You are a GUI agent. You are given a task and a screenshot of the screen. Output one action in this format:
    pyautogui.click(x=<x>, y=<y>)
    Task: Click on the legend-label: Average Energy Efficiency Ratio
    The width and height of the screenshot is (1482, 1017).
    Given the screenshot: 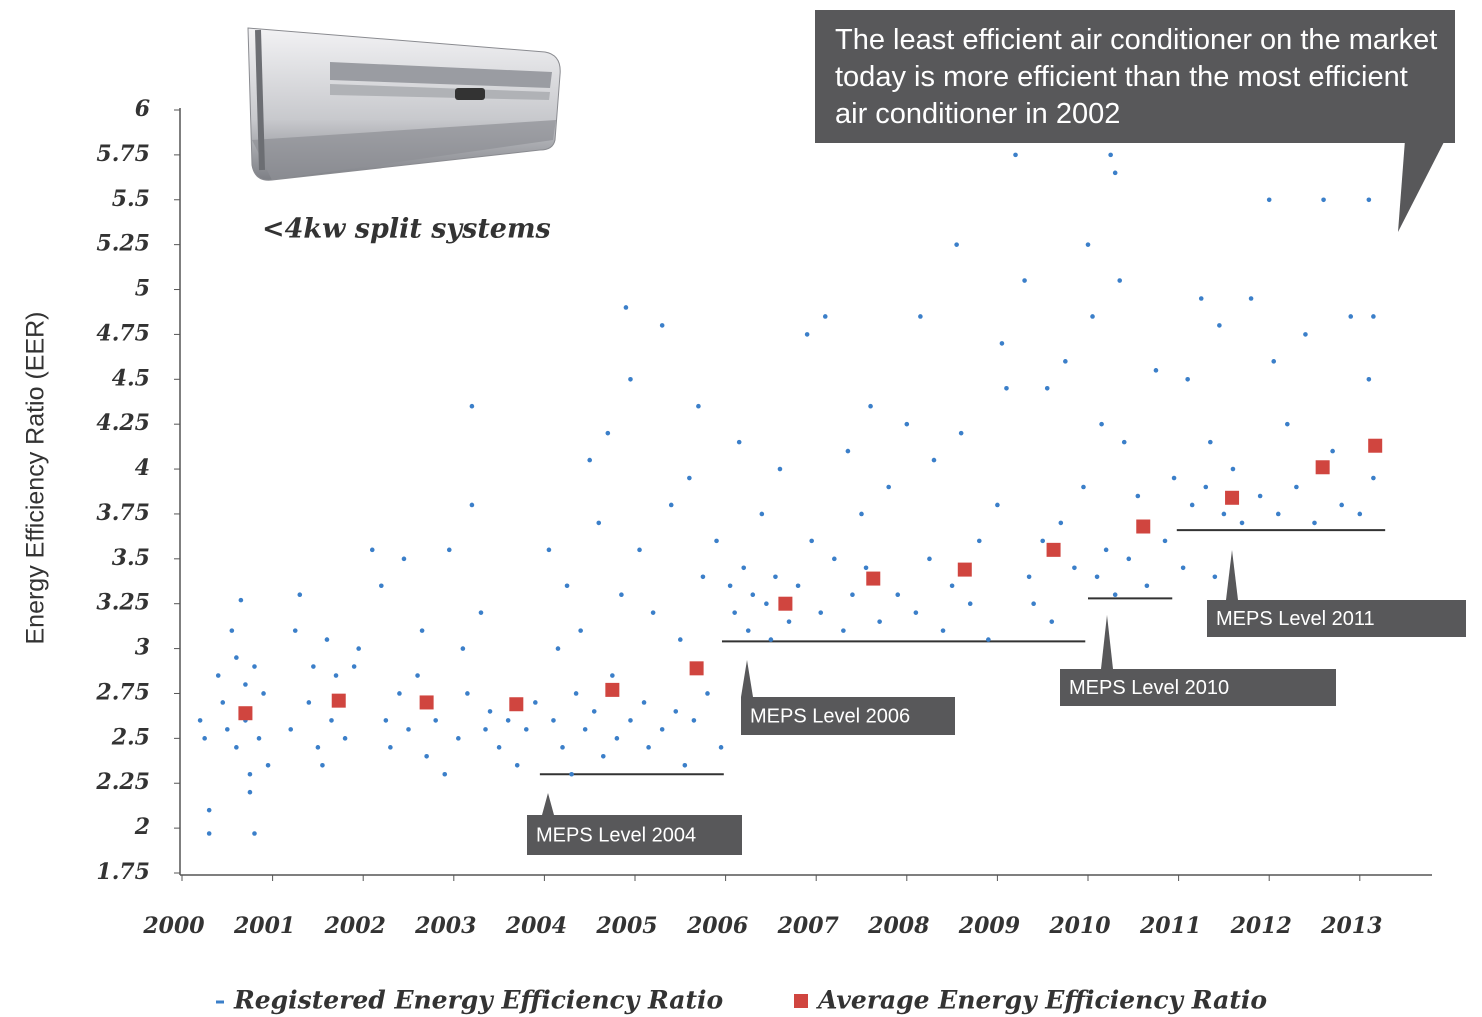 What is the action you would take?
    pyautogui.click(x=1041, y=1000)
    